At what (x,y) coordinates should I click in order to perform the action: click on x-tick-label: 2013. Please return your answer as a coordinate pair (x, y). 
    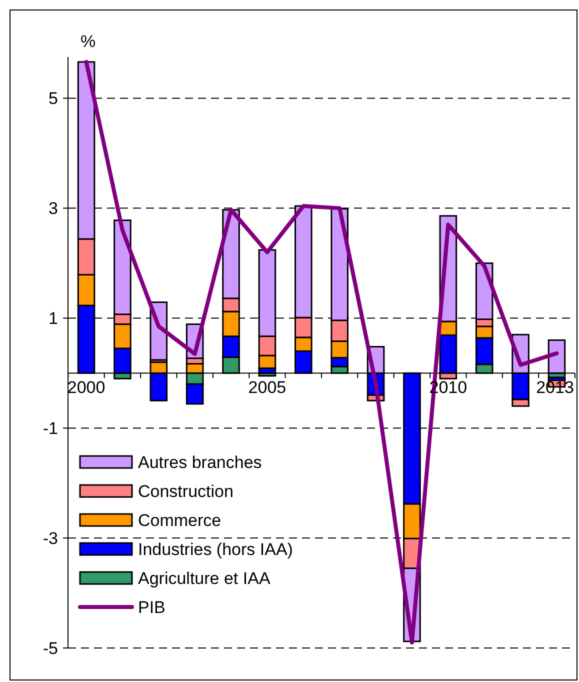
    Looking at the image, I should click on (555, 388).